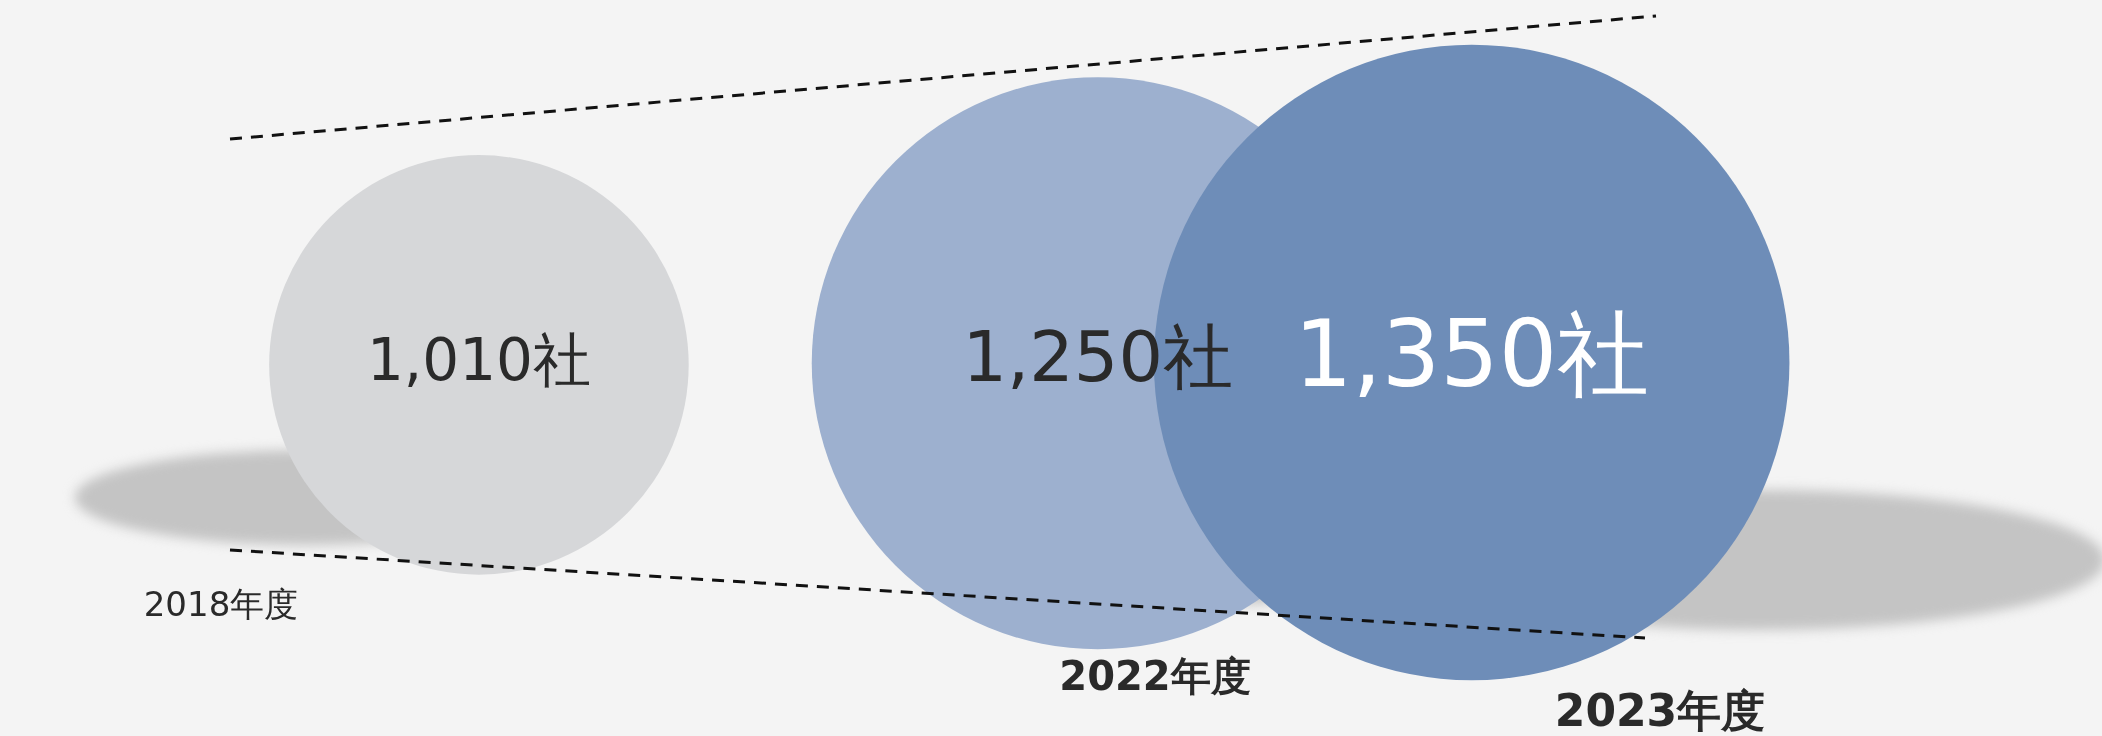  I want to click on data-label: 1,350社, so click(1471, 355).